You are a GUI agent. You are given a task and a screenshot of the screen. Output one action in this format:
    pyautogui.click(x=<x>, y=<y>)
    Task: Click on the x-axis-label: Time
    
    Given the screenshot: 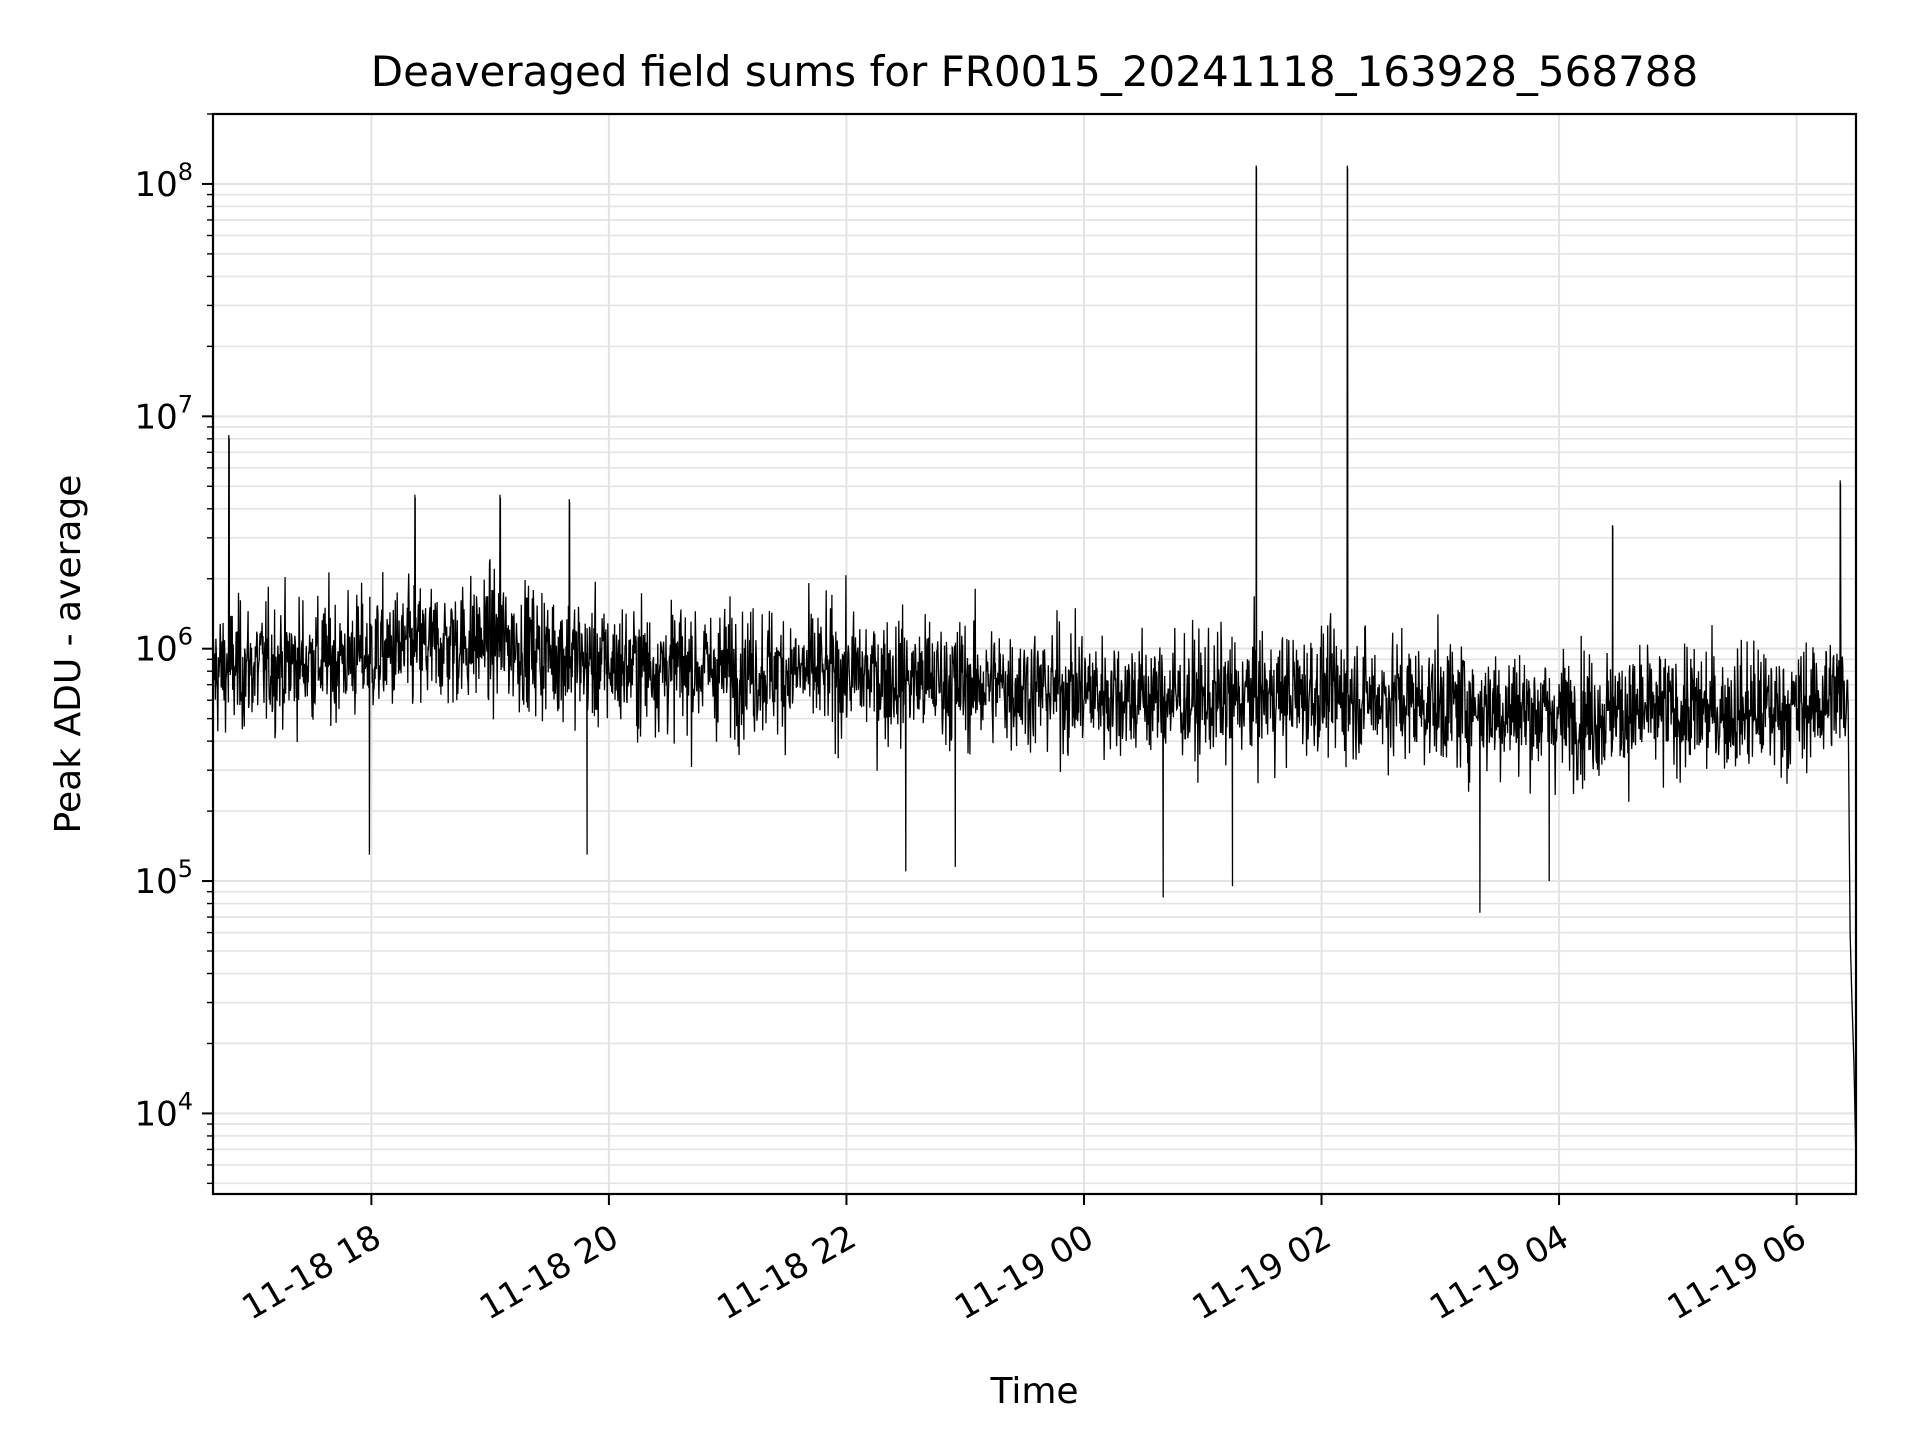 What is the action you would take?
    pyautogui.click(x=1033, y=1391)
    